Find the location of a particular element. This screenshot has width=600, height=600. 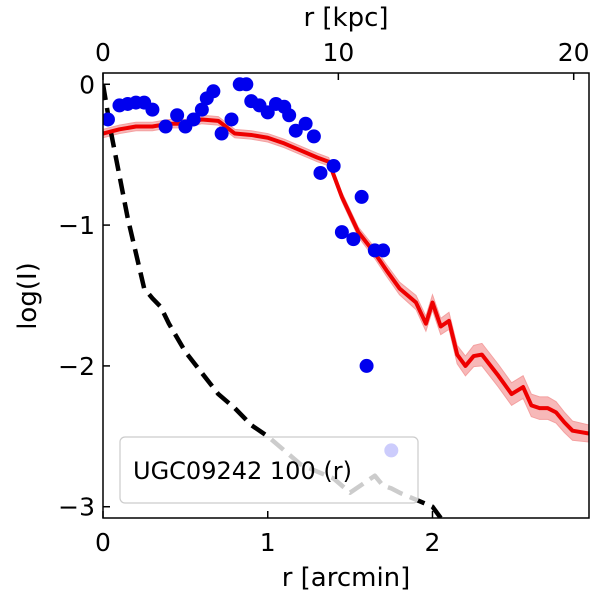

x-tick-label: 1 is located at coordinates (268, 542).